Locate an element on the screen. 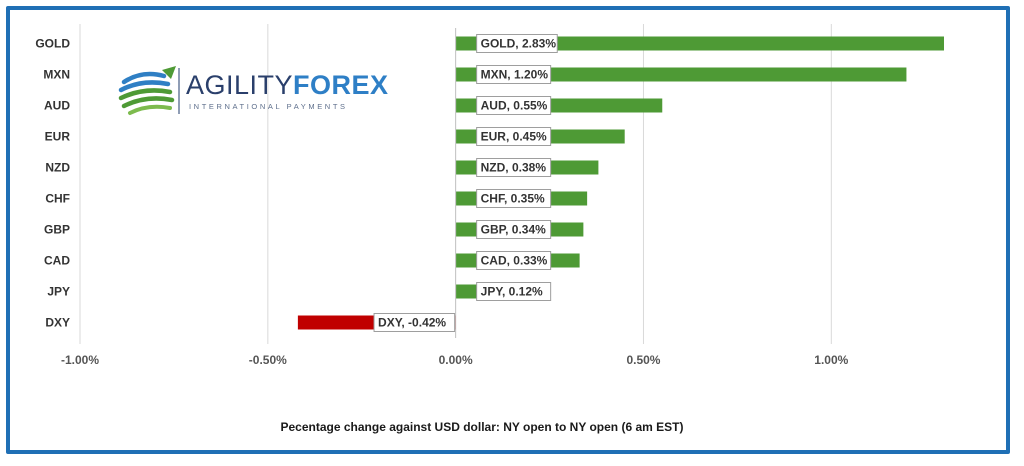 The width and height of the screenshot is (1024, 466). logo-name-plain: AGILITY is located at coordinates (240, 85).